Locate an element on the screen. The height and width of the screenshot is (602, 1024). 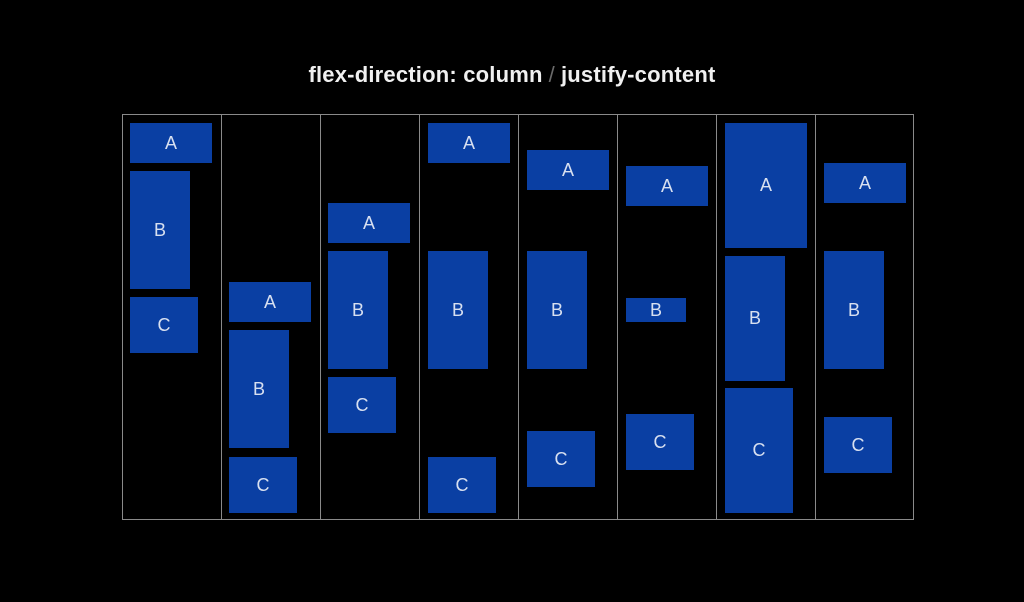
column-8: A B C is located at coordinates (865, 317).